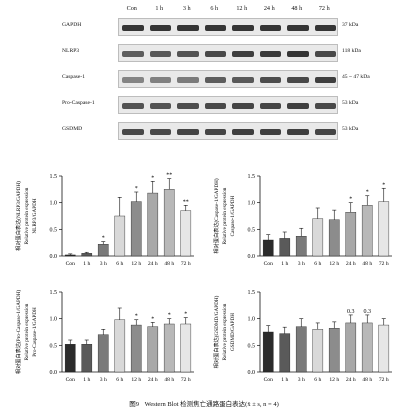 The image size is (408, 412). What do you see at coordinates (216, 331) in the screenshot?
I see `y-axis-label: 相对蛋白表达(GSDMD/GAPDH)` at bounding box center [216, 331].